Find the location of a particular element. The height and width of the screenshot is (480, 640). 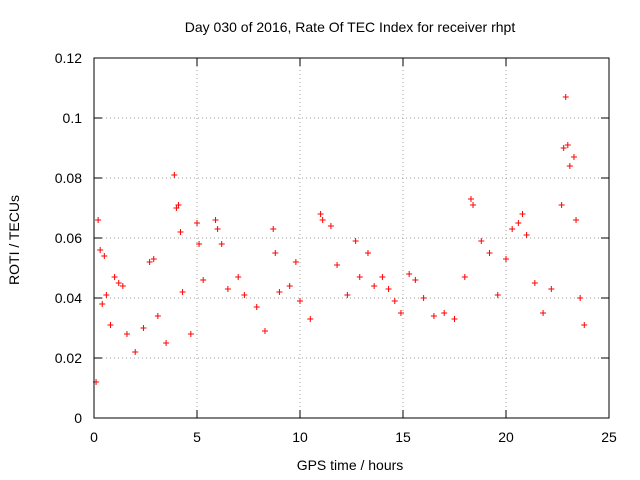

y-tick-label: 0 is located at coordinates (78, 418).